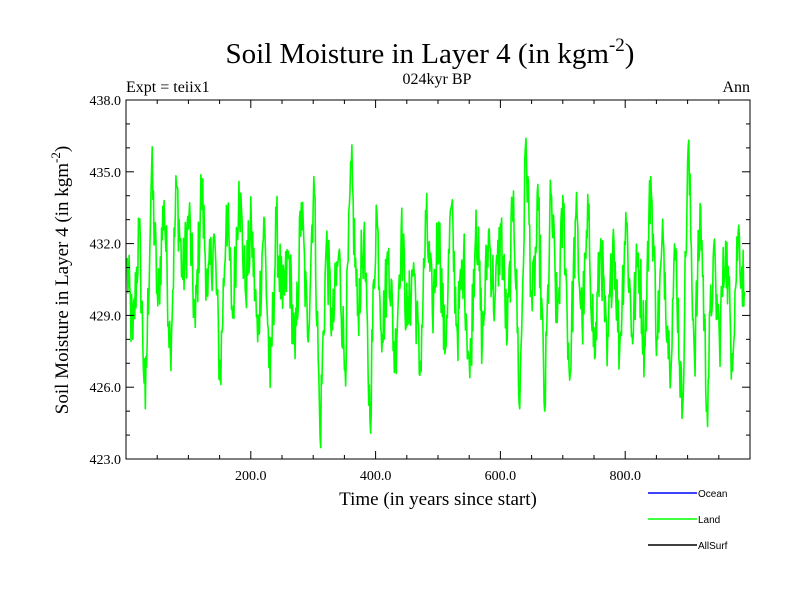 Image resolution: width=800 pixels, height=600 pixels. What do you see at coordinates (617, 45) in the screenshot?
I see `chart-title-superscript: -2` at bounding box center [617, 45].